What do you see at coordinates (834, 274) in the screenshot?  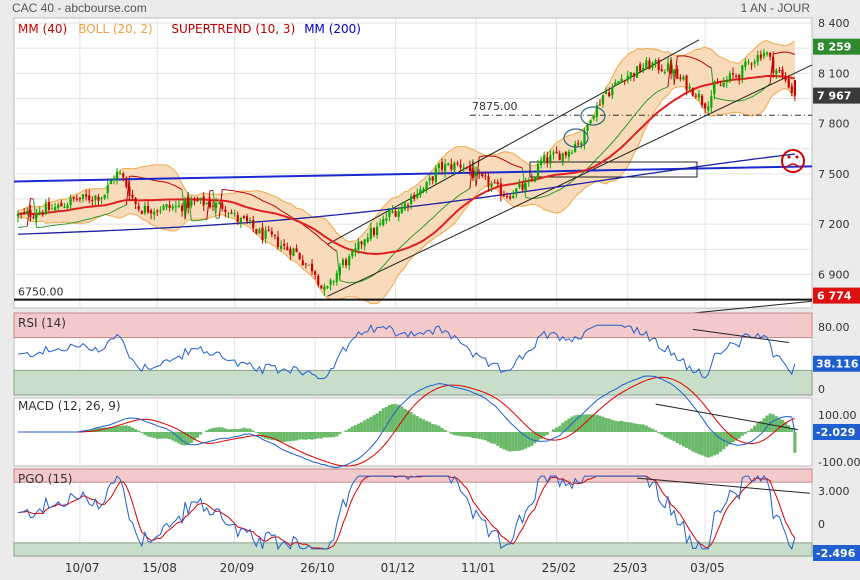 I see `y-tick-label: 6 900` at bounding box center [834, 274].